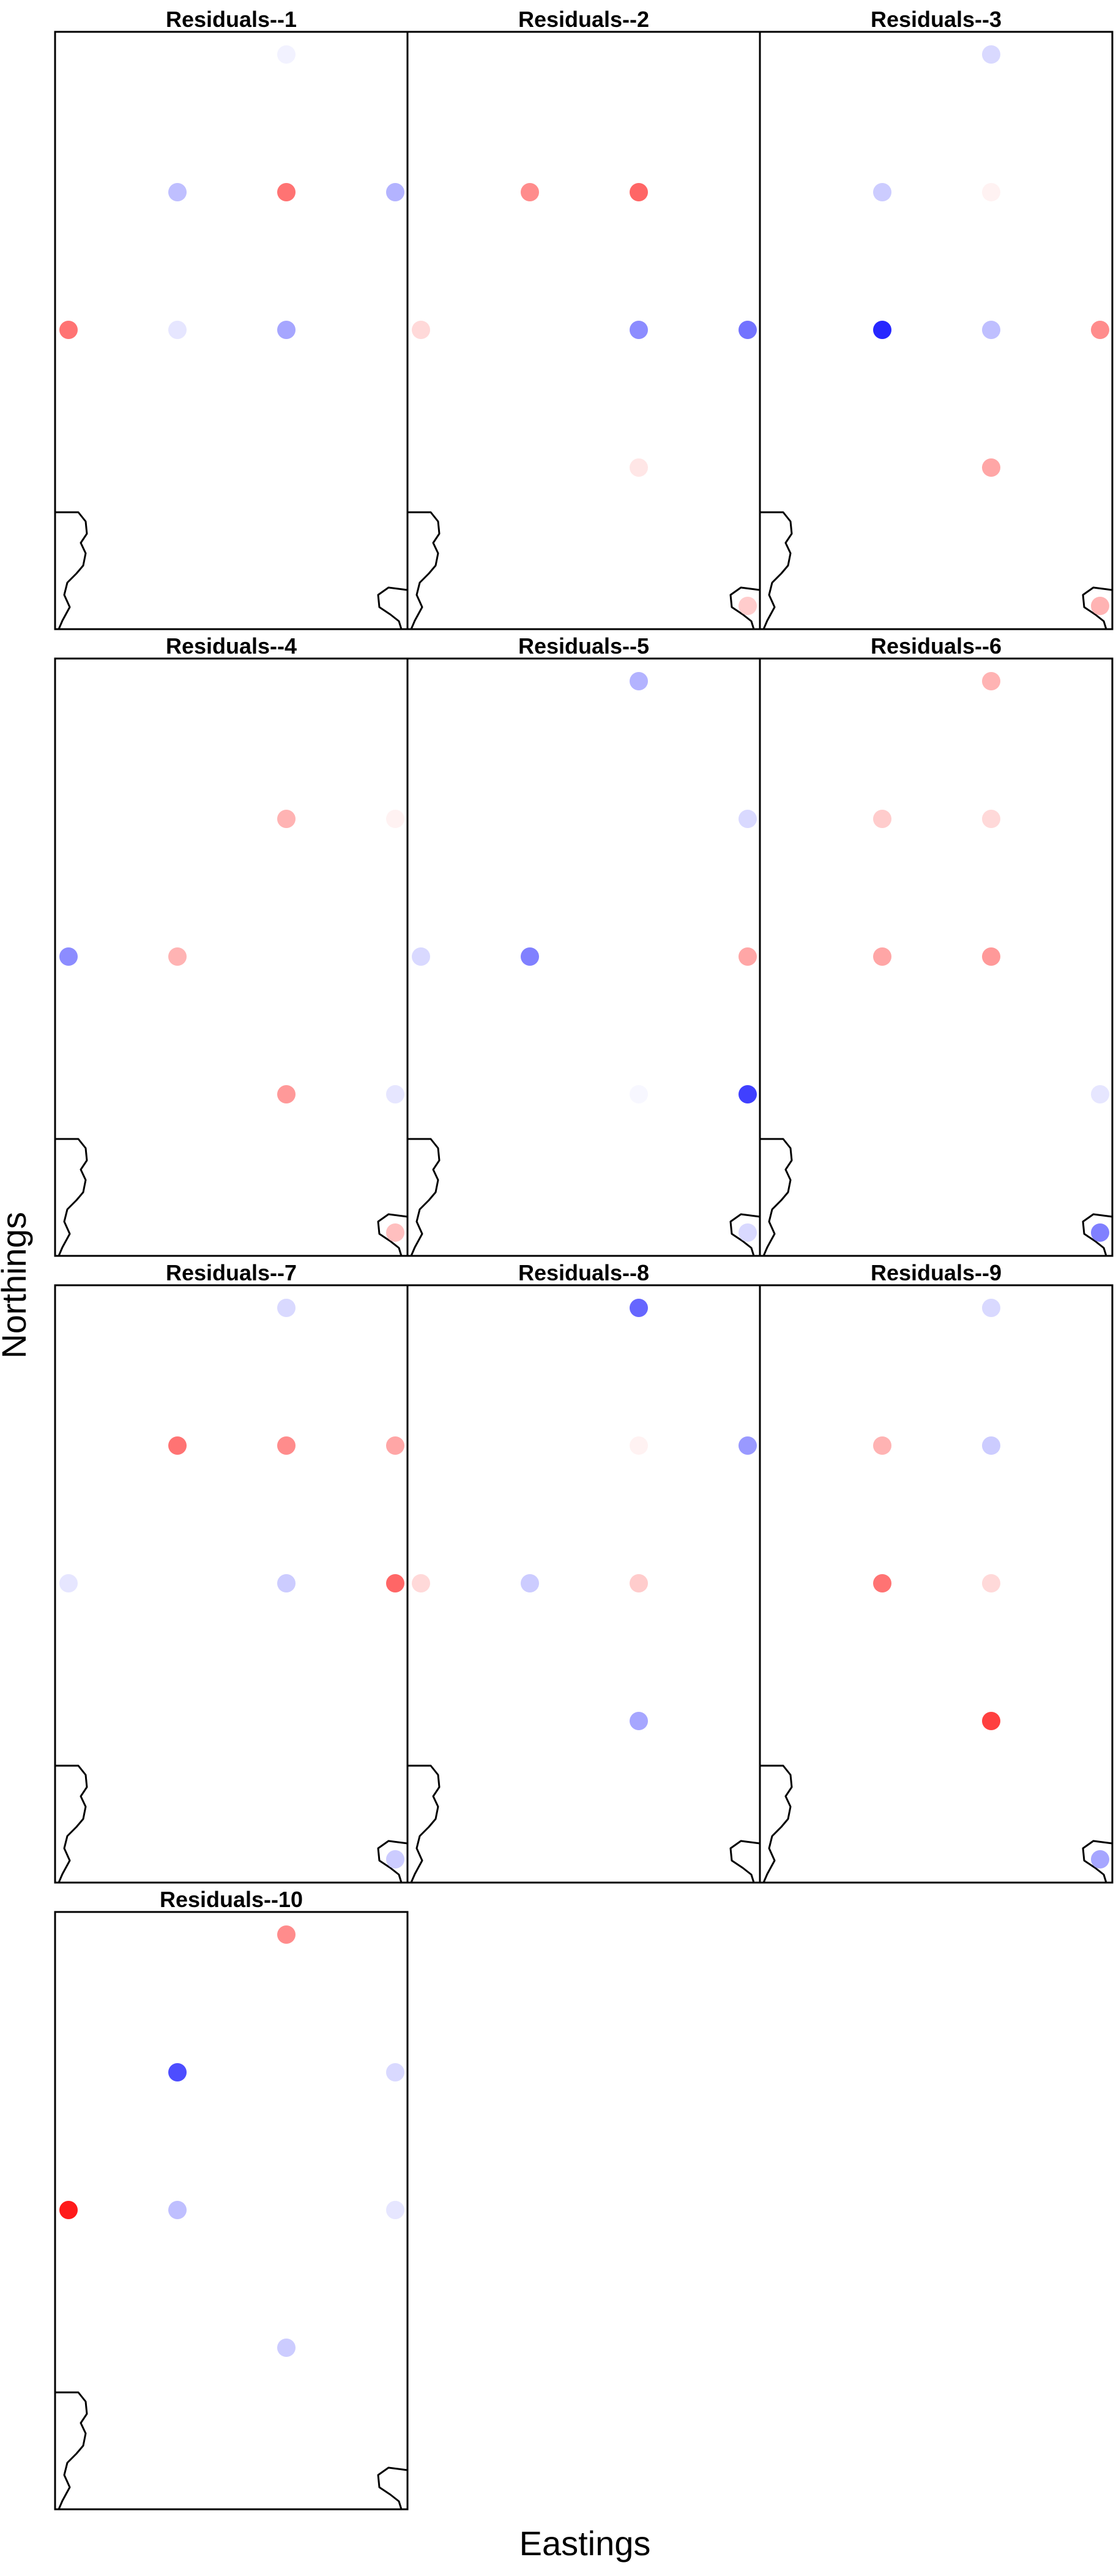  I want to click on panel: Residuals--3, so click(936, 318).